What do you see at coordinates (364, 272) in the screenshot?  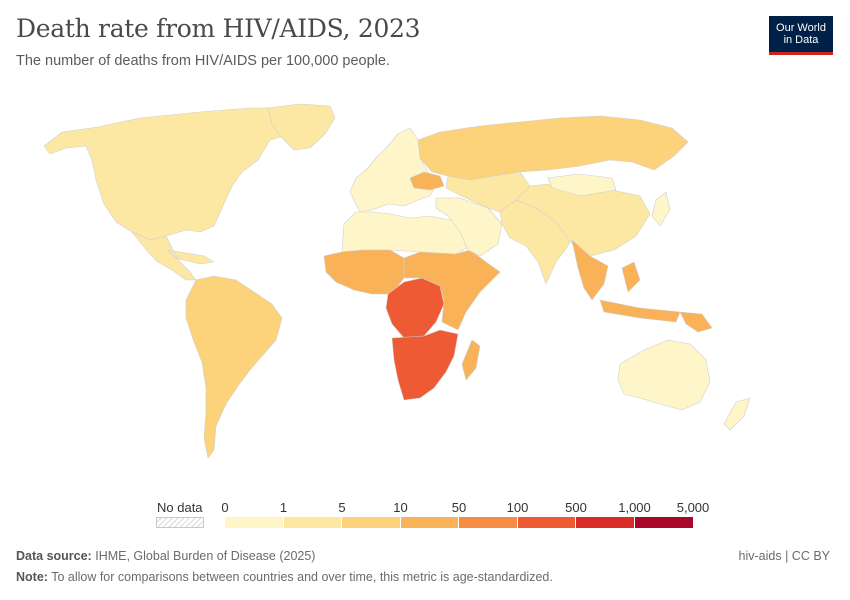 I see `map-region: West Africa` at bounding box center [364, 272].